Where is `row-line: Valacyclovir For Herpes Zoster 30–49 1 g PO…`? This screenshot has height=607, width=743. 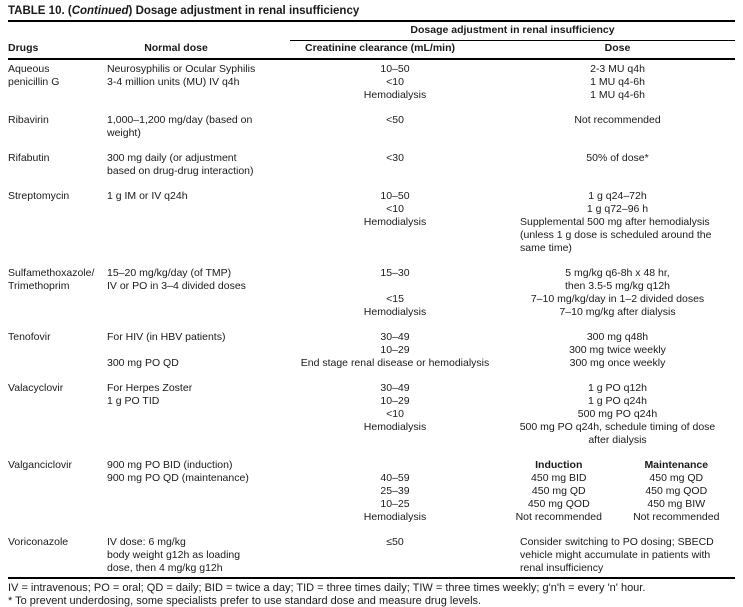
row-line: Valacyclovir For Herpes Zoster 30–49 1 g PO… is located at coordinates (371, 388).